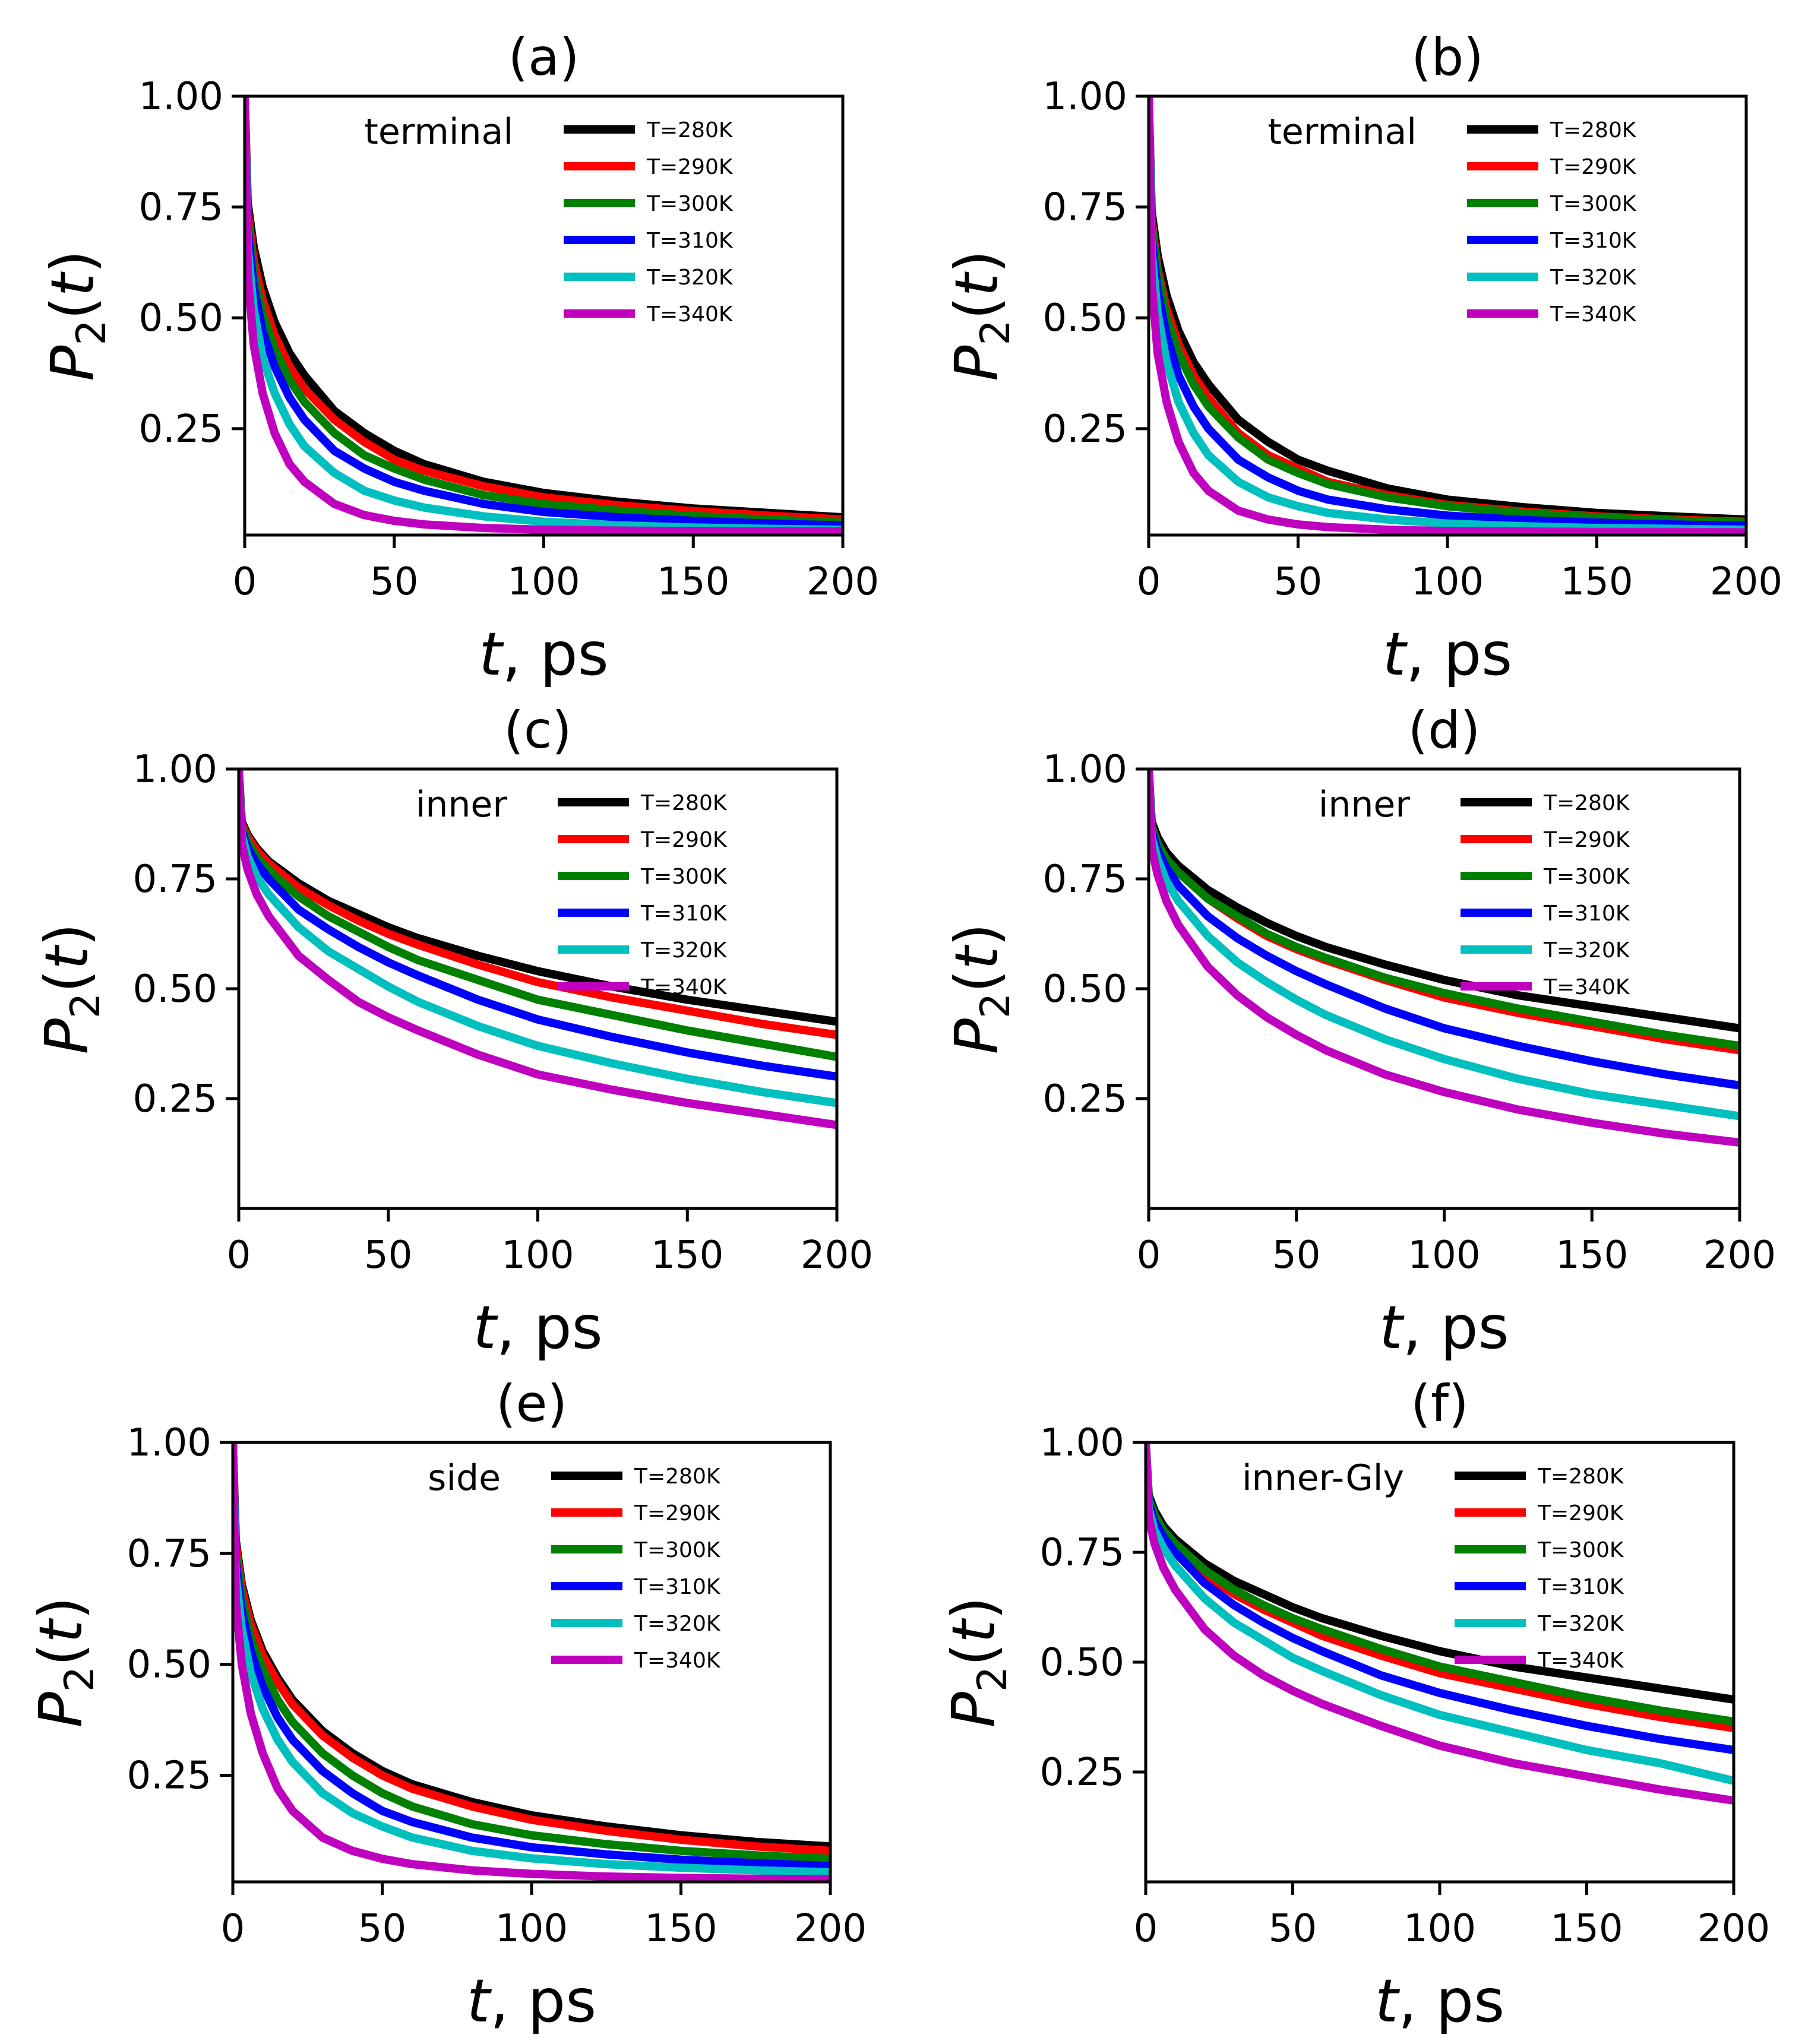 The image size is (1805, 2044). Describe the element at coordinates (538, 915) in the screenshot. I see `series-line-T=300K` at that location.